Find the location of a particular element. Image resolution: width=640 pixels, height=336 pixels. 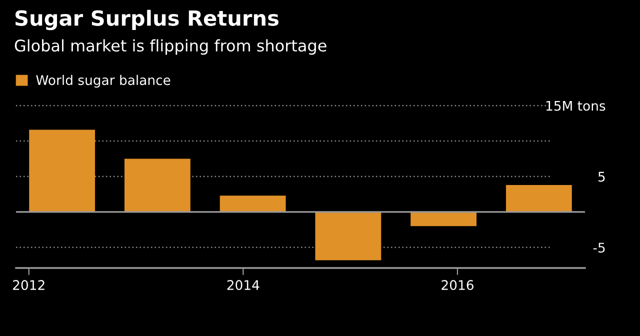

y-tick-label: 5 is located at coordinates (601, 177).